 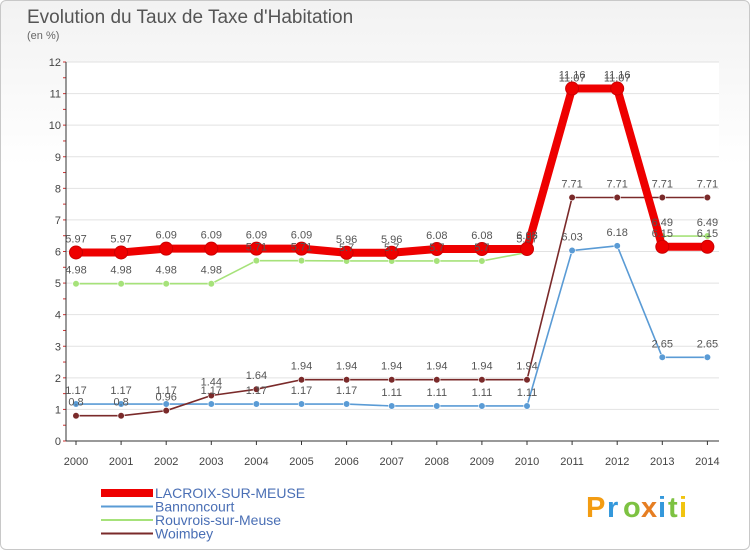 I want to click on x-tick-label: 2012, so click(x=617, y=462).